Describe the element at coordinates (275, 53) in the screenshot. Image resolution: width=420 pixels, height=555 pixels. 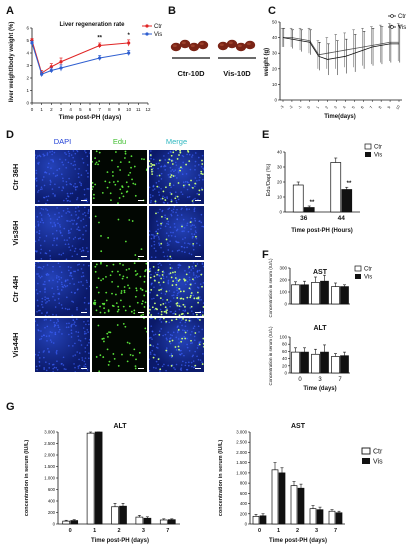
I see `c-ytick-label: 30` at that location.